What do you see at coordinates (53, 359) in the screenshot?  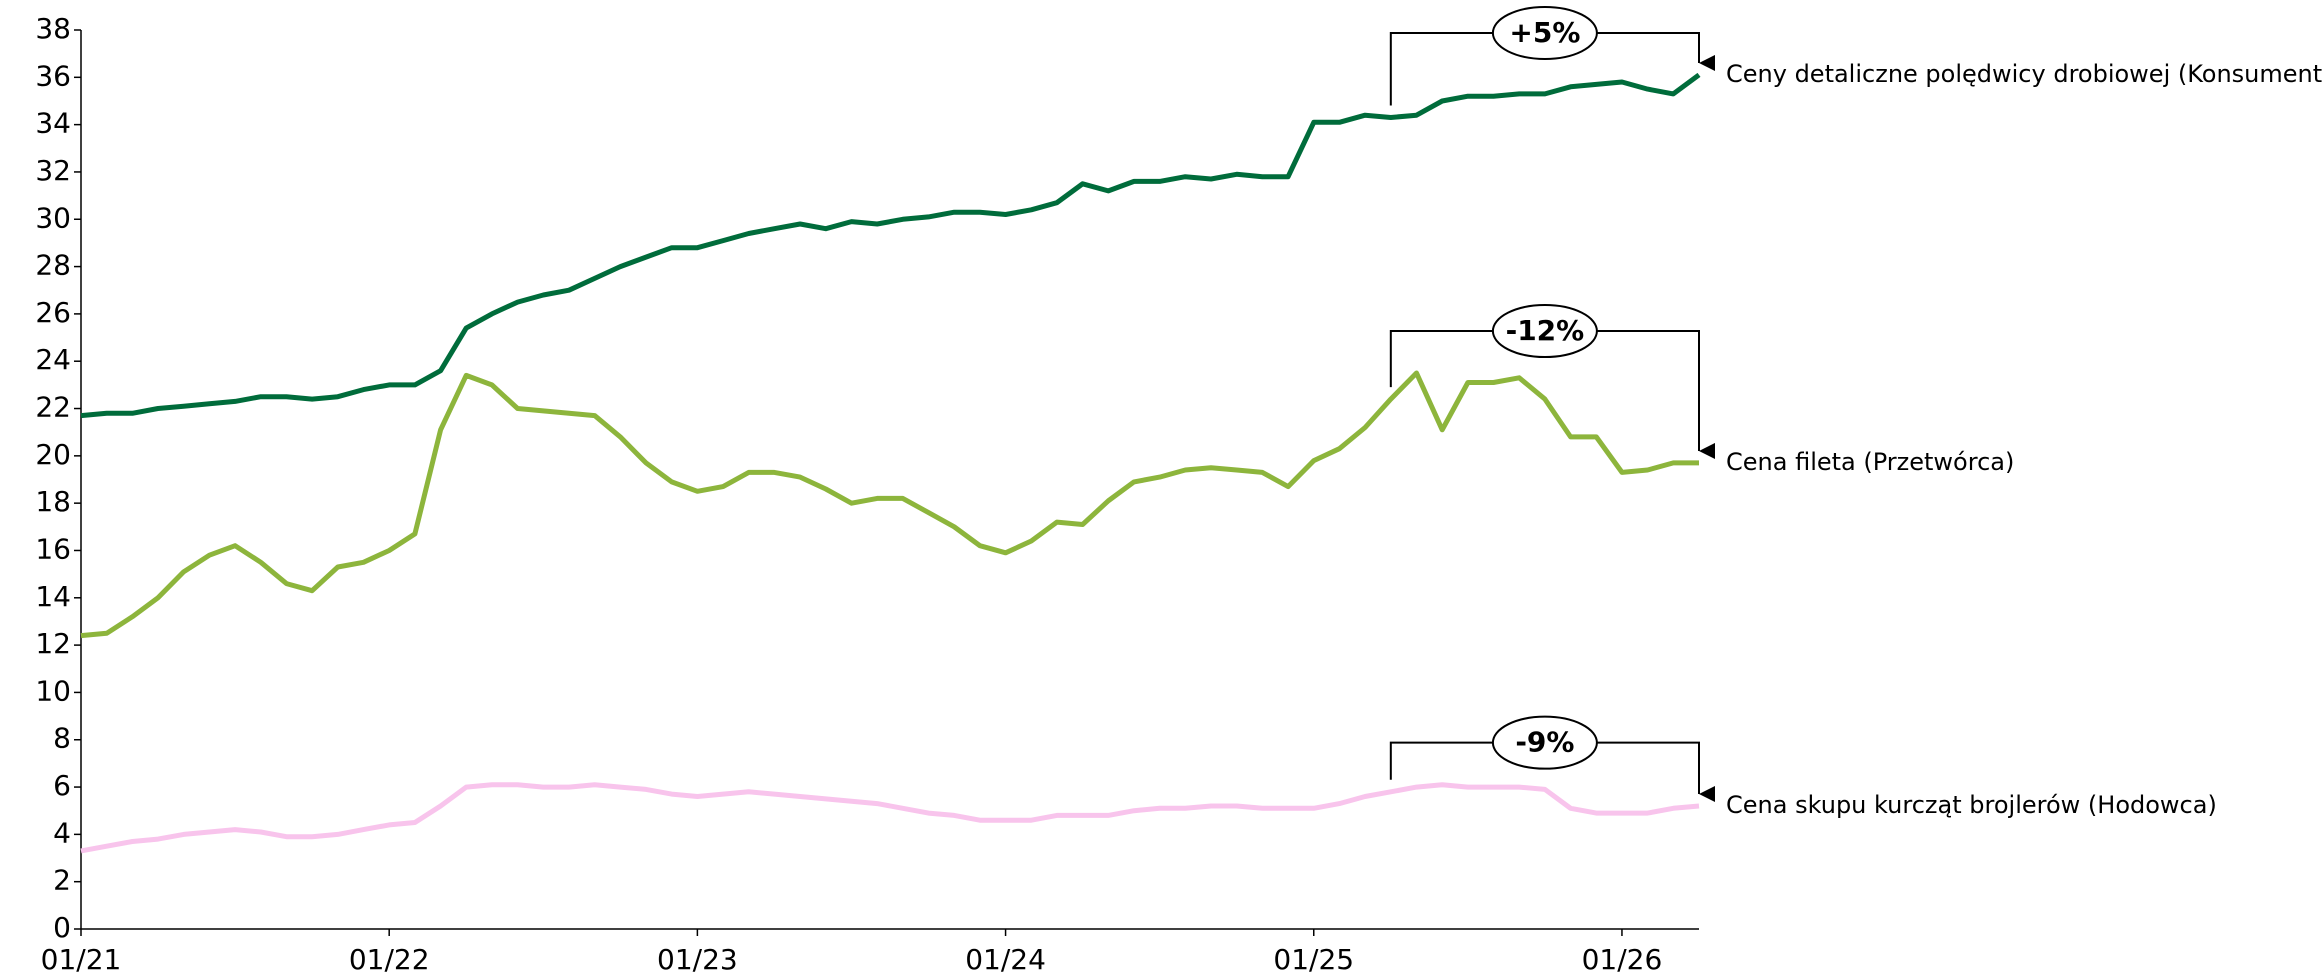 I see `y-tick-label: 24` at bounding box center [53, 359].